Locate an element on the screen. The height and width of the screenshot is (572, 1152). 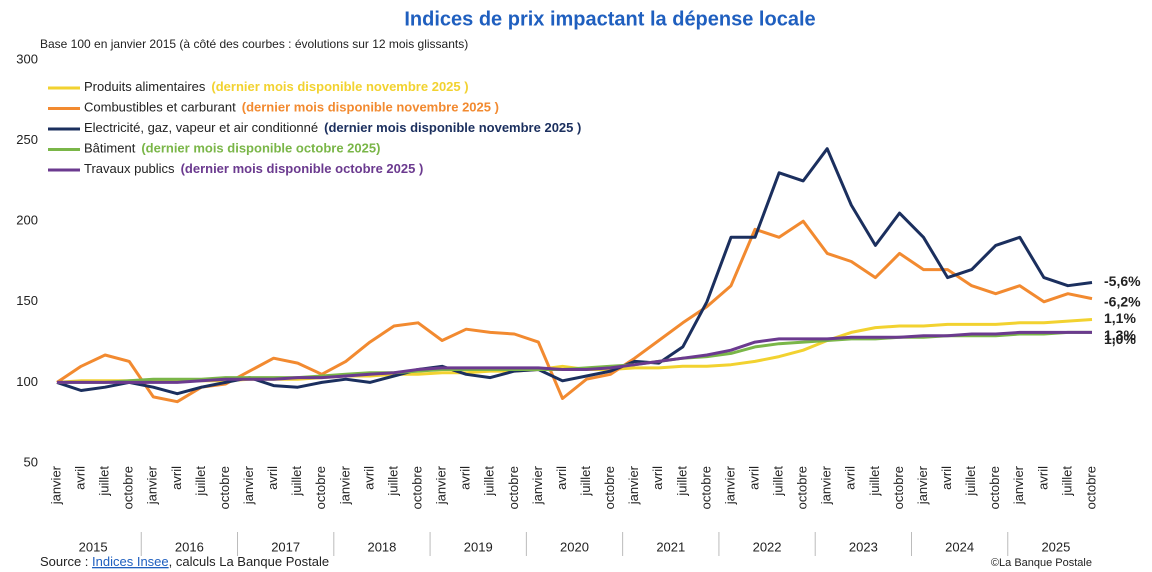
y-tick-label: 250 is located at coordinates (27, 139).